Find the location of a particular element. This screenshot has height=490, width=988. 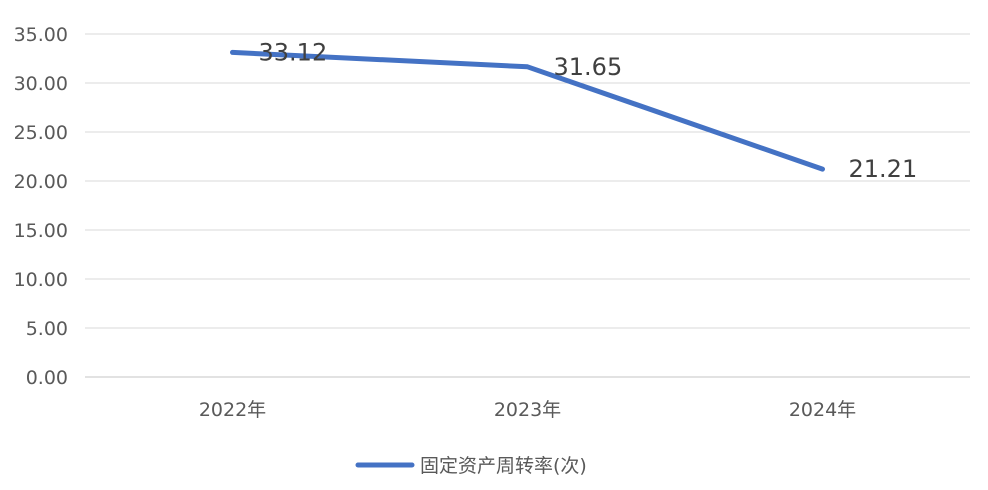

y-tick-label: 5.00 is located at coordinates (47, 329).